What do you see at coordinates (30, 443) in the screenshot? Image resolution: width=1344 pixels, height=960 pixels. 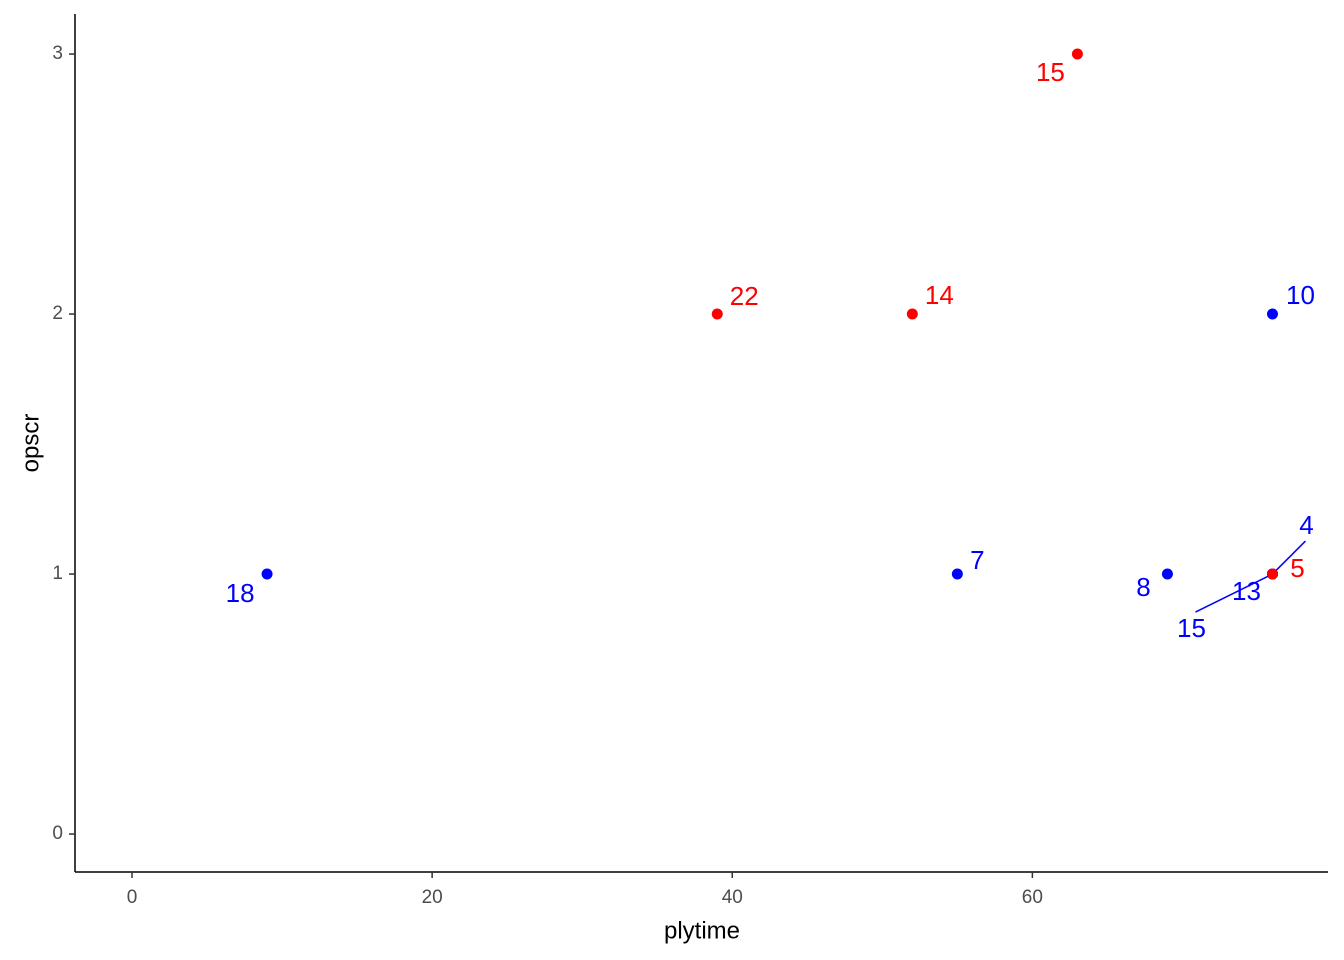 I see `y-axis-title: opscr` at bounding box center [30, 443].